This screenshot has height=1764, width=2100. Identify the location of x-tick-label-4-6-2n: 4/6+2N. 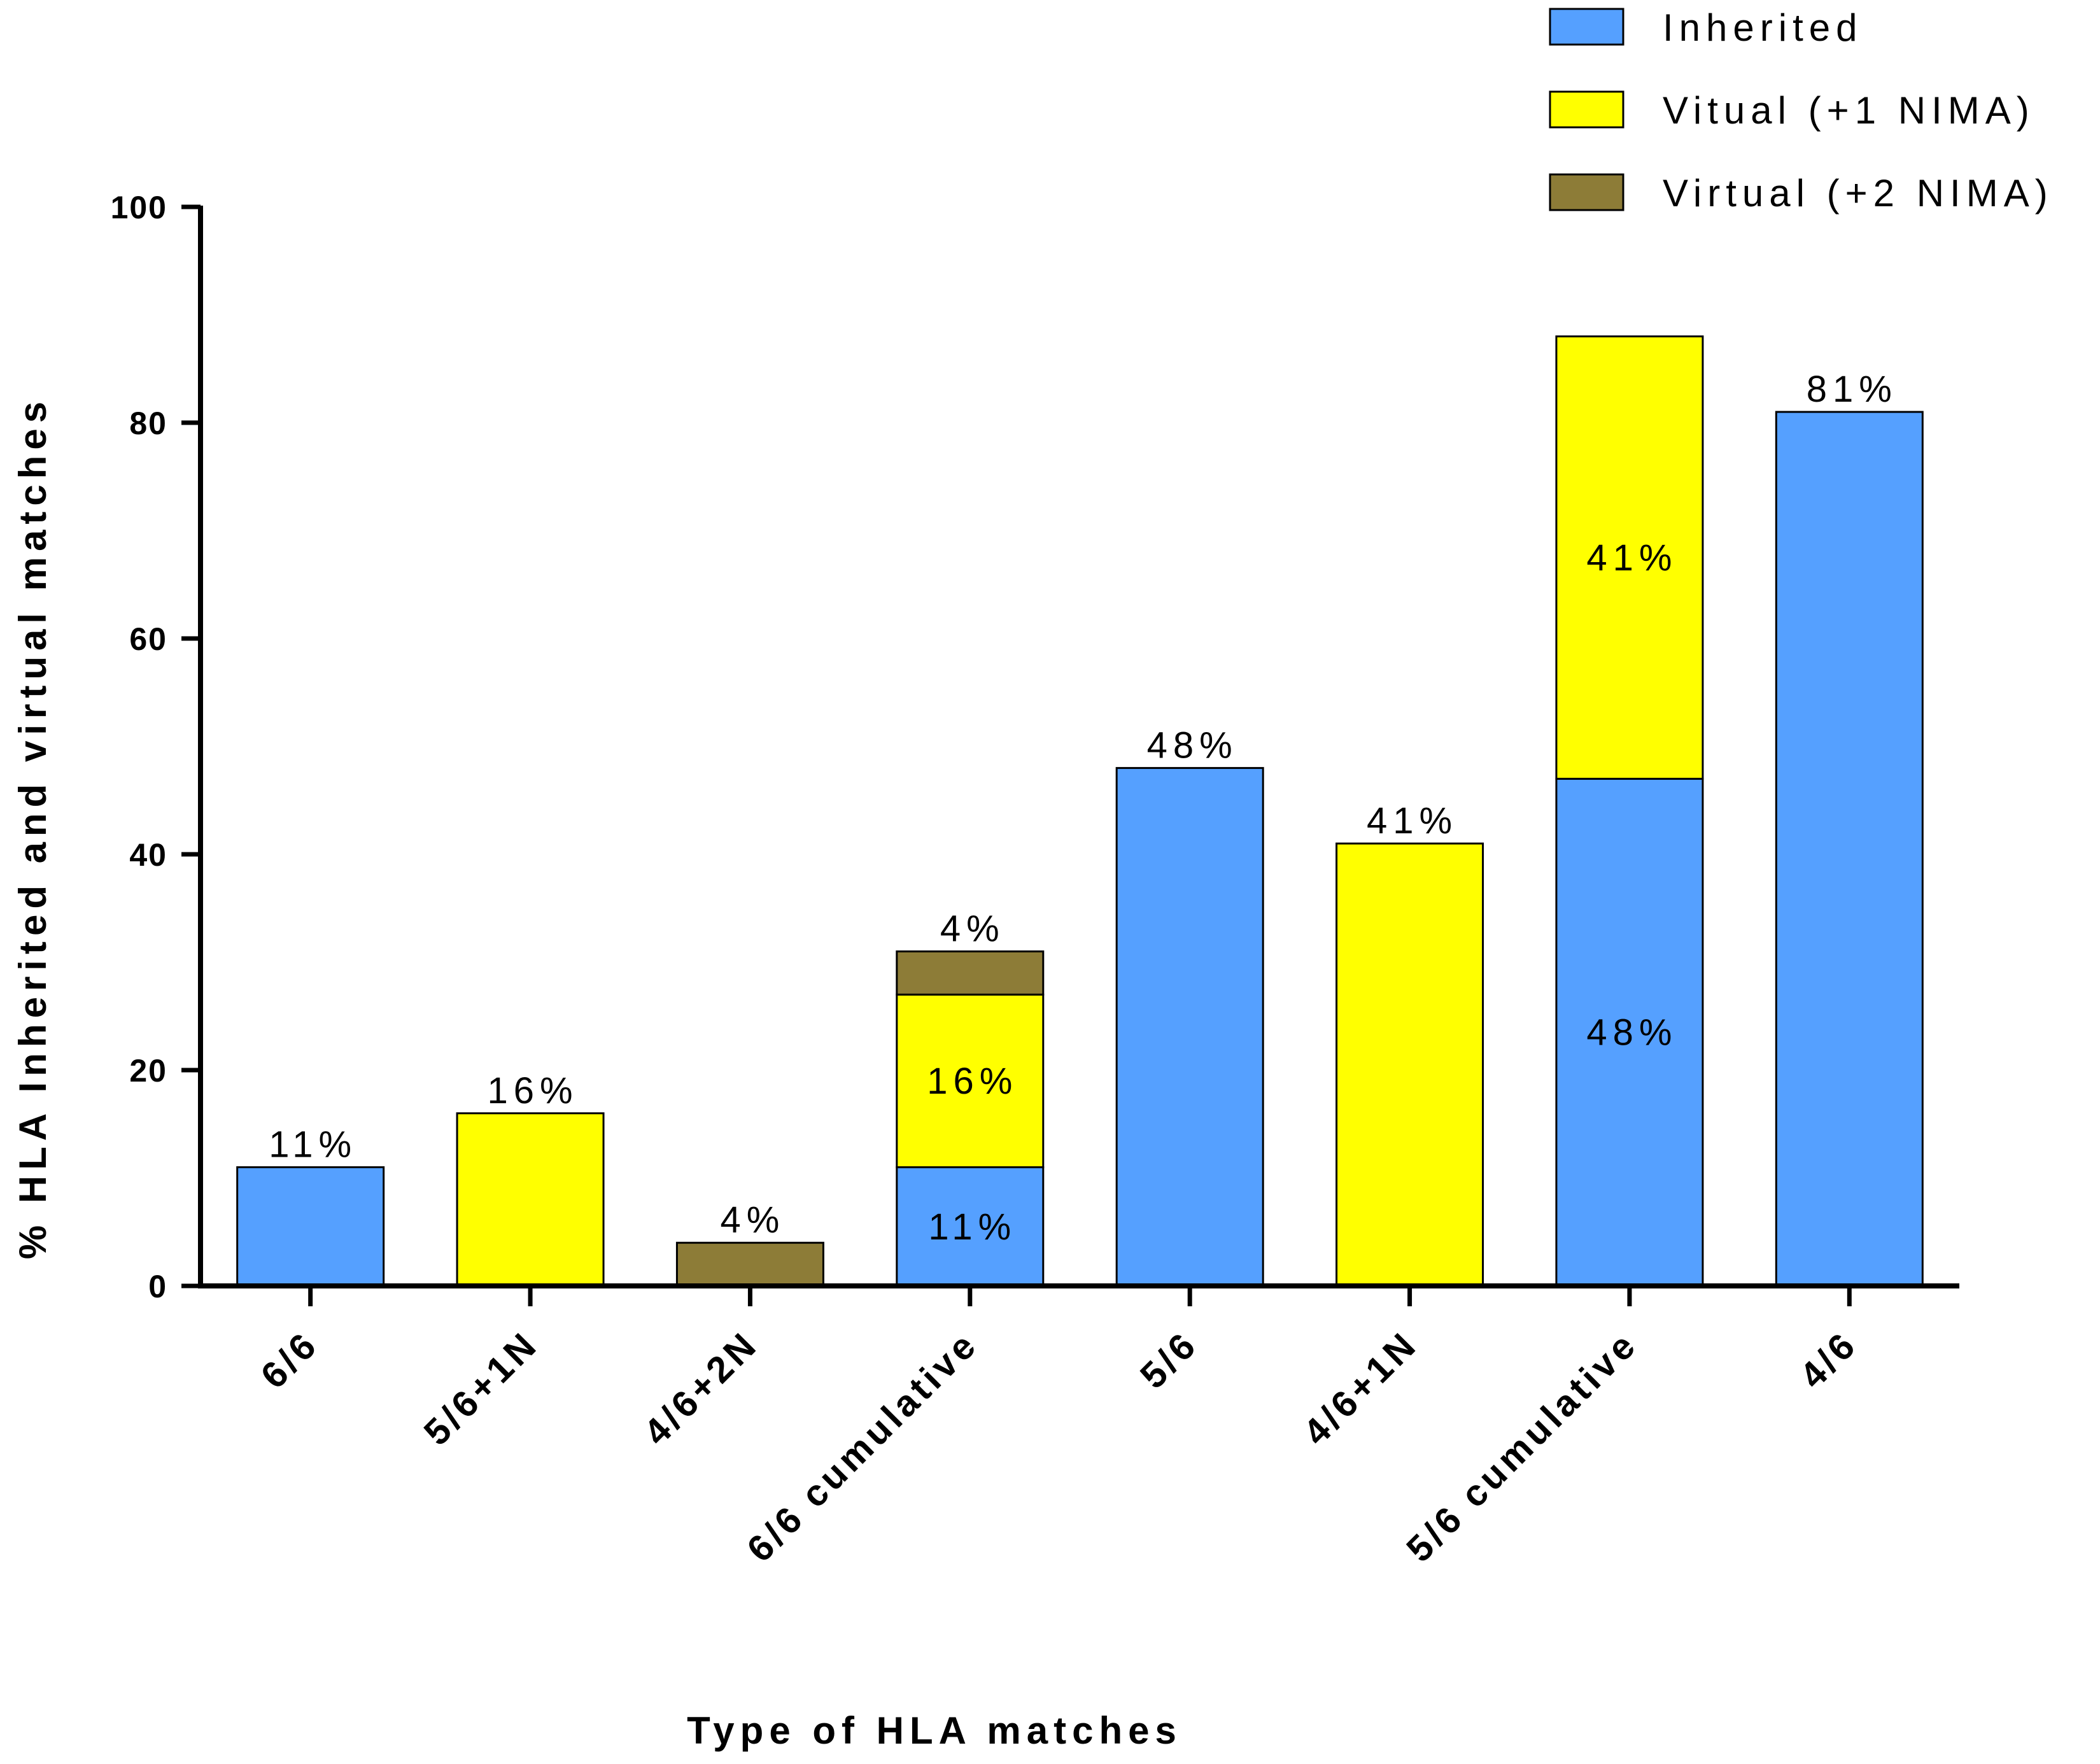
(701, 1388).